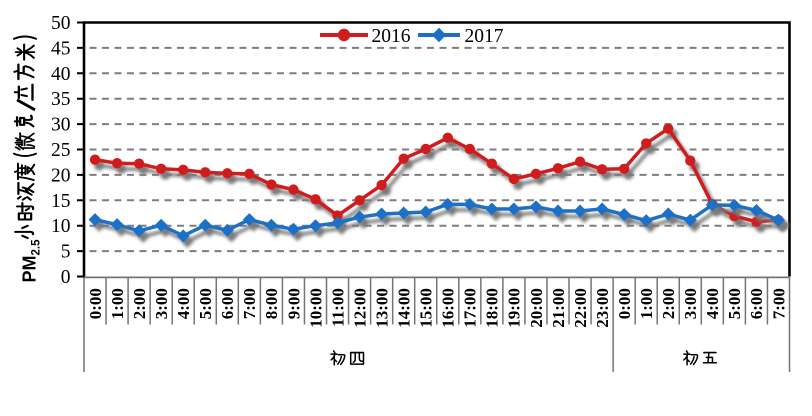 The height and width of the screenshot is (416, 812). Describe the element at coordinates (602, 308) in the screenshot. I see `svg-text: 23:00` at that location.